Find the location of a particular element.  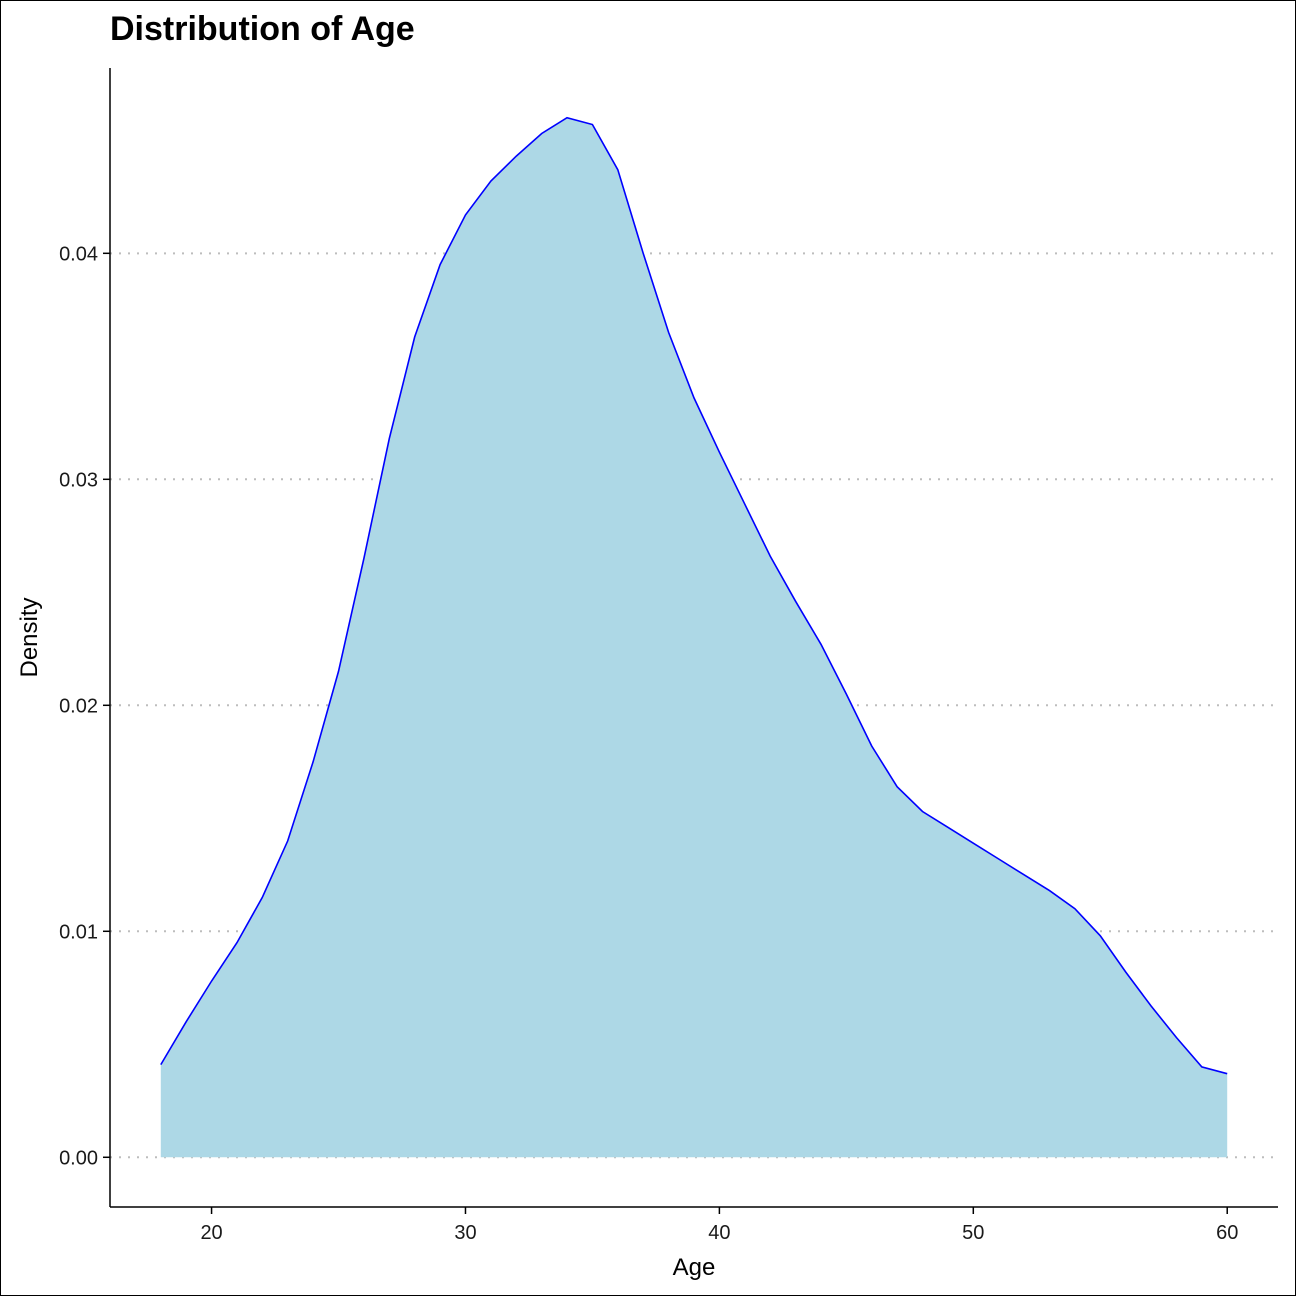

chart-title: Distribution of Age is located at coordinates (262, 29).